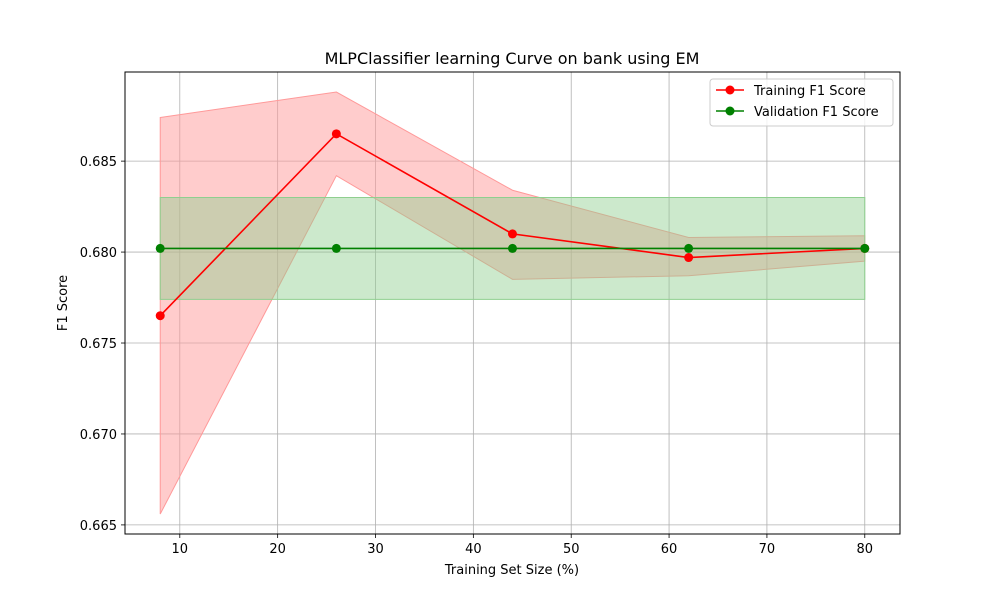 The width and height of the screenshot is (1000, 600). I want to click on y-tick-label: 0.685, so click(98, 162).